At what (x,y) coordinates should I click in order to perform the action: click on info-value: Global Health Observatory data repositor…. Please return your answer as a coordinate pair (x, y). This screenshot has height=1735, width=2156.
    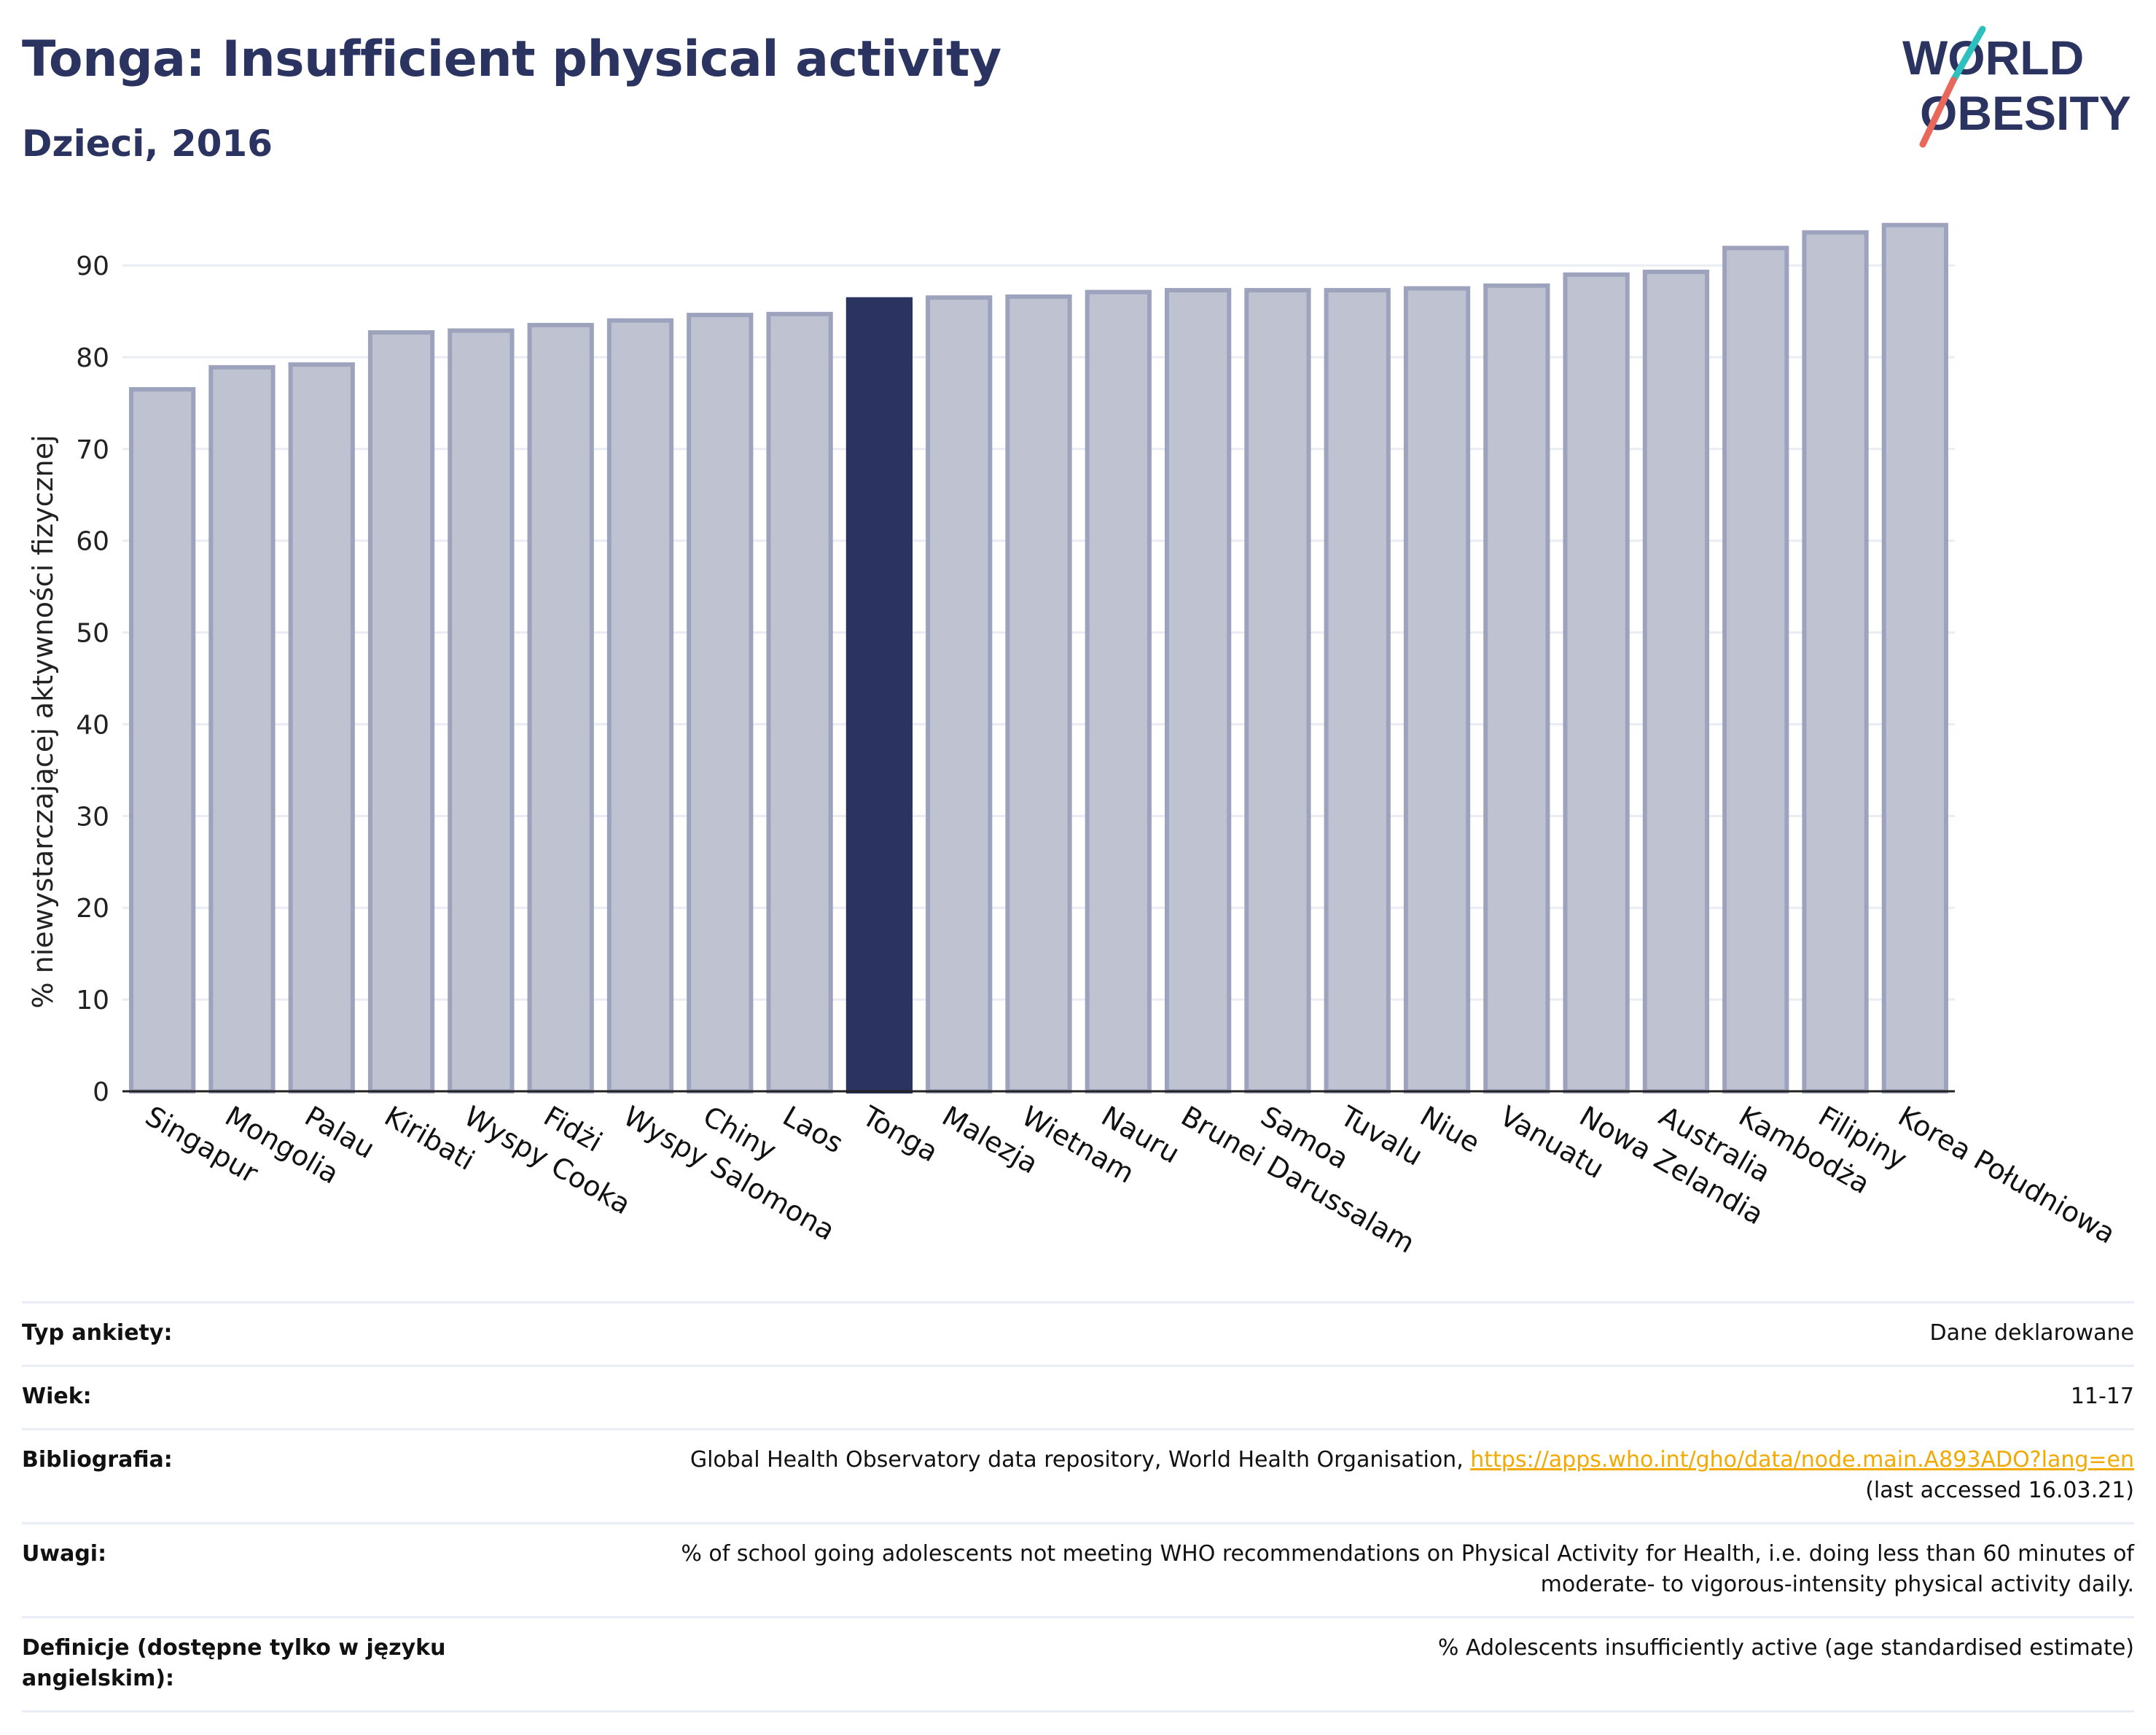
    Looking at the image, I should click on (1311, 1476).